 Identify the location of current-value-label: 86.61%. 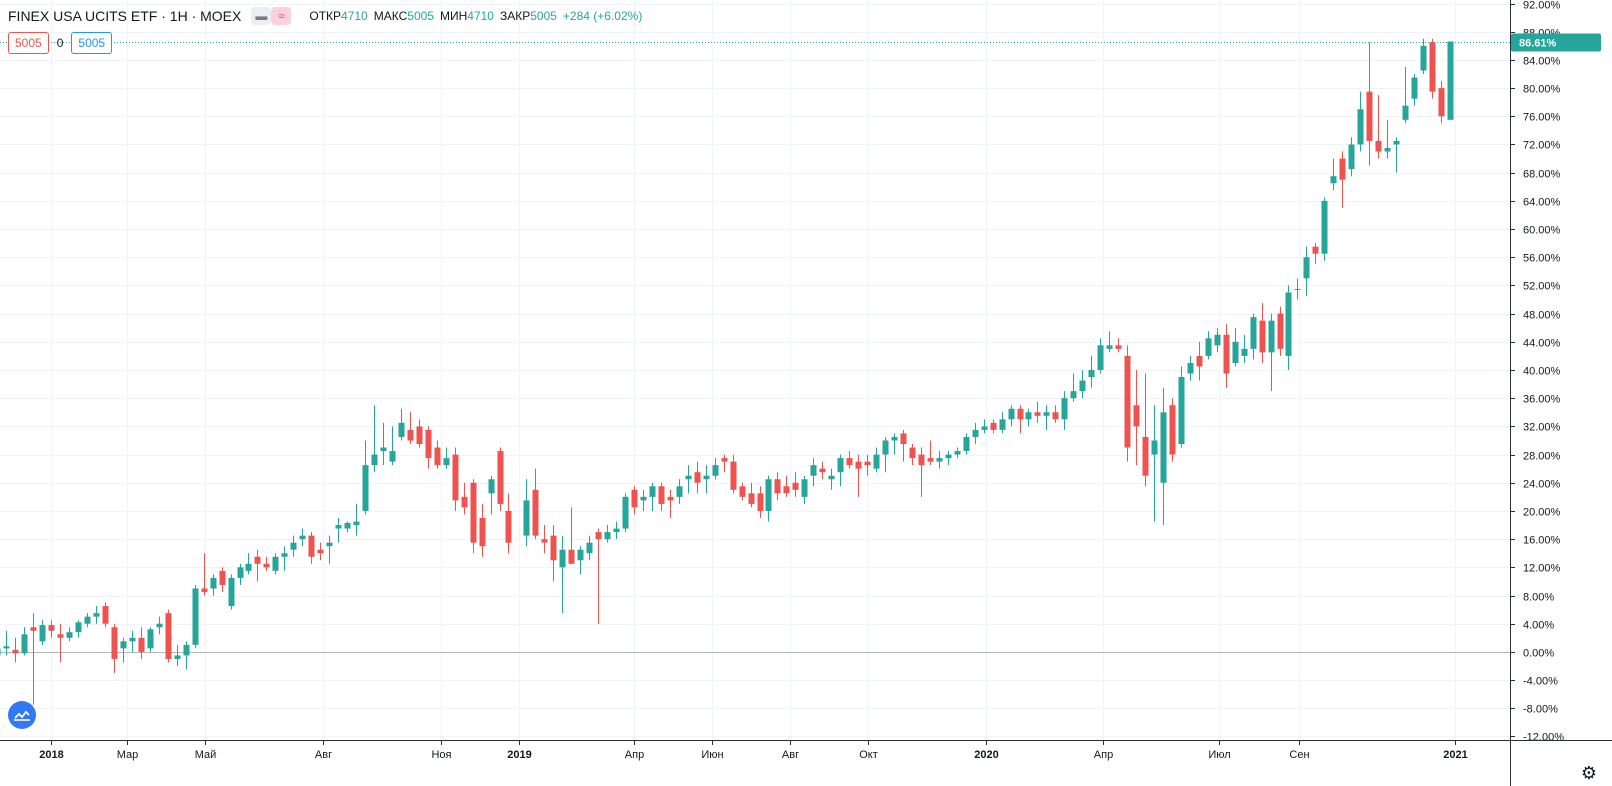
(1538, 44).